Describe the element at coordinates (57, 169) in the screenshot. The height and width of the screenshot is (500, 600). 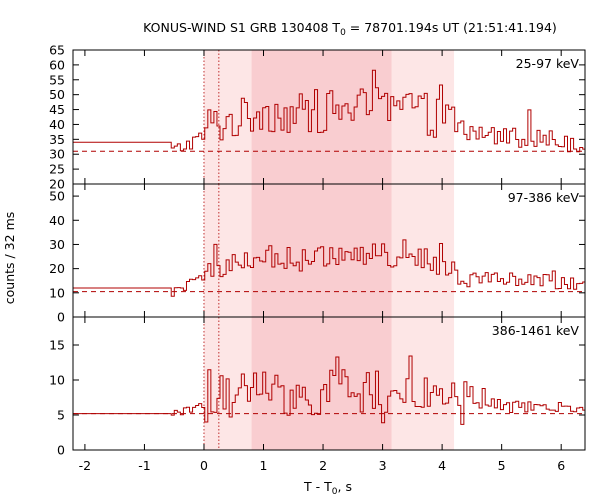
I see `y-tick-label: 25` at that location.